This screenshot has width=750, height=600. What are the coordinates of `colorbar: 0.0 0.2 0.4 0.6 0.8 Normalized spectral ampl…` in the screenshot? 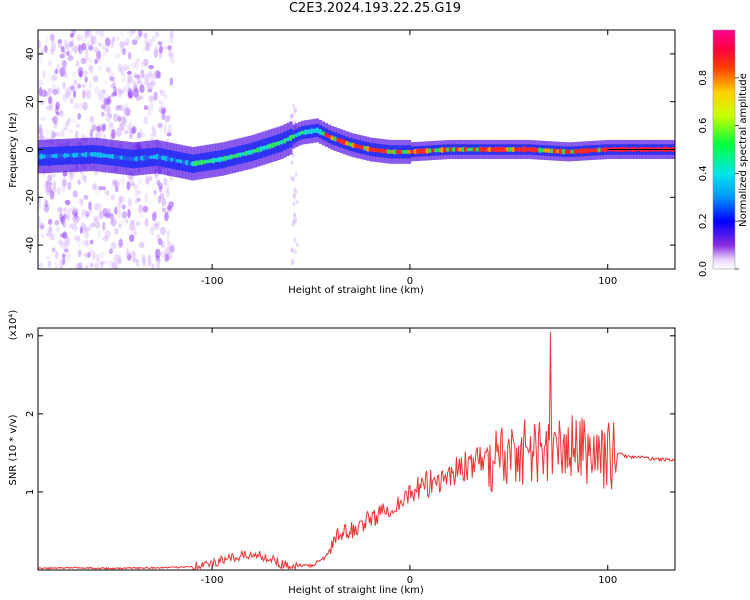 It's located at (723, 153).